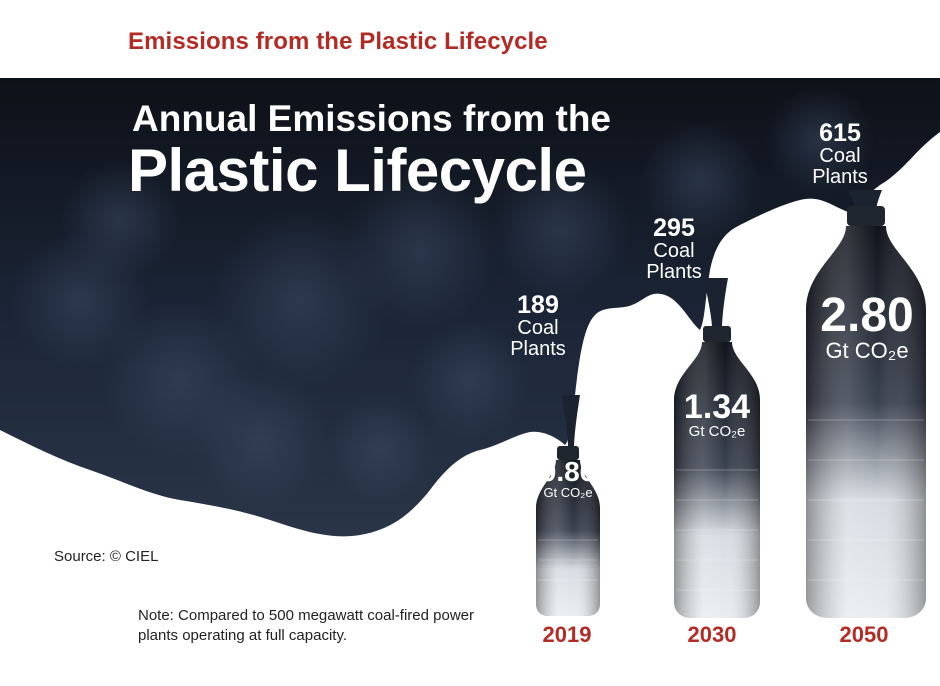 The height and width of the screenshot is (686, 940). What do you see at coordinates (568, 492) in the screenshot?
I see `unit-2019: Gt CO₂e` at bounding box center [568, 492].